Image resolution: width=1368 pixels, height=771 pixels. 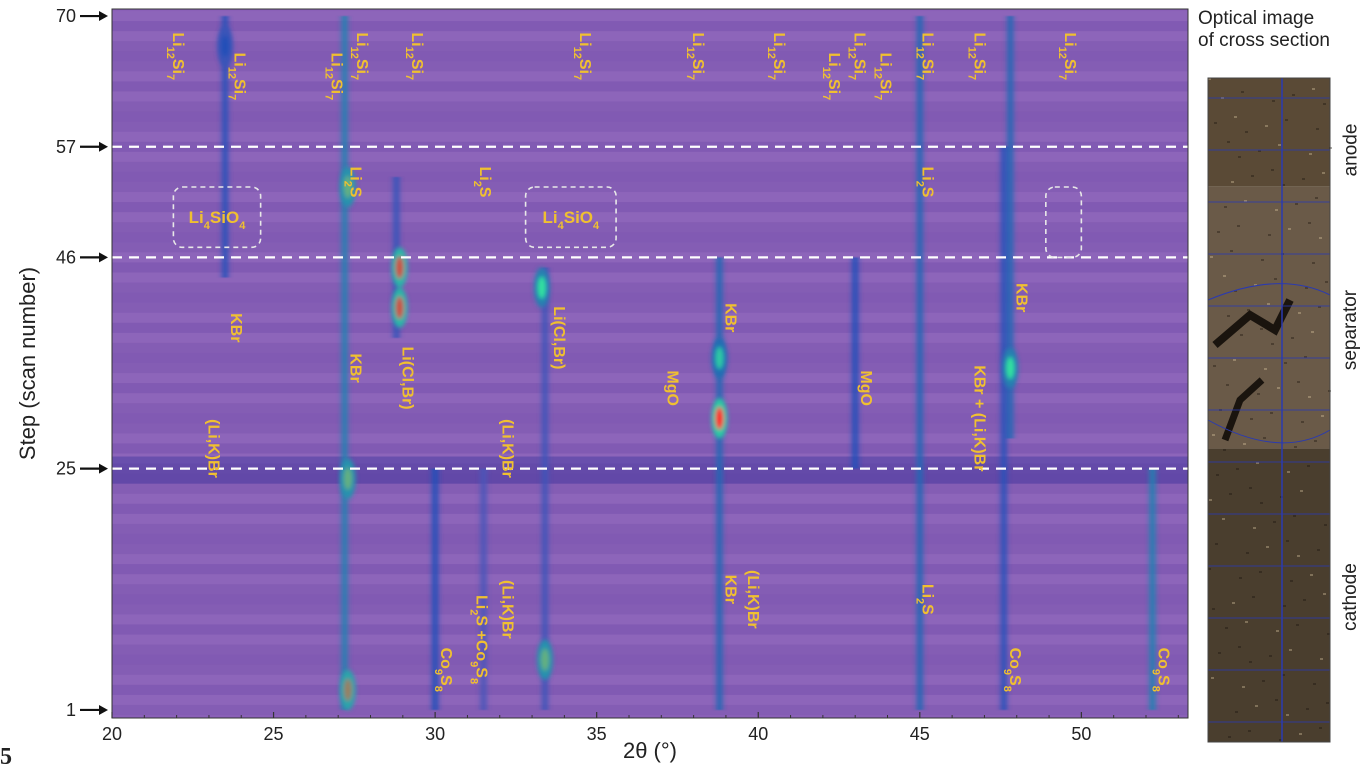 I want to click on phase-label: KBr + (Li,K)Br, so click(x=978, y=418).